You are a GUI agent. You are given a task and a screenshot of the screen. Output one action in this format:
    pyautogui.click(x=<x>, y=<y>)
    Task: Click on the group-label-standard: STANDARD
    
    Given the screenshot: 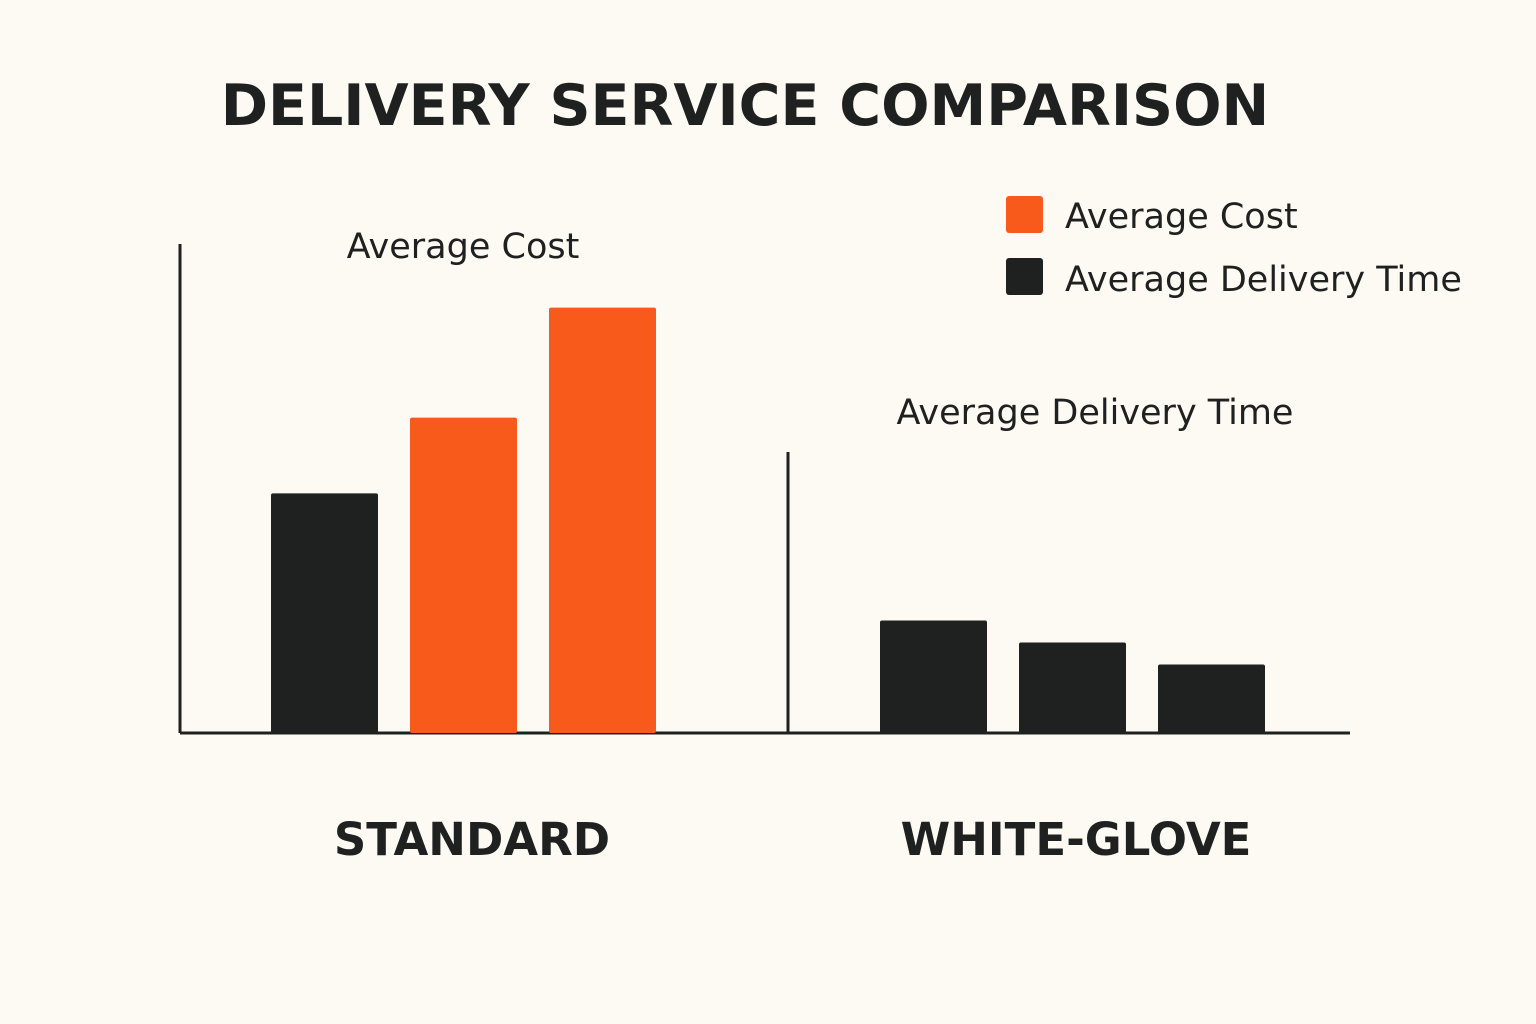 What is the action you would take?
    pyautogui.click(x=472, y=839)
    